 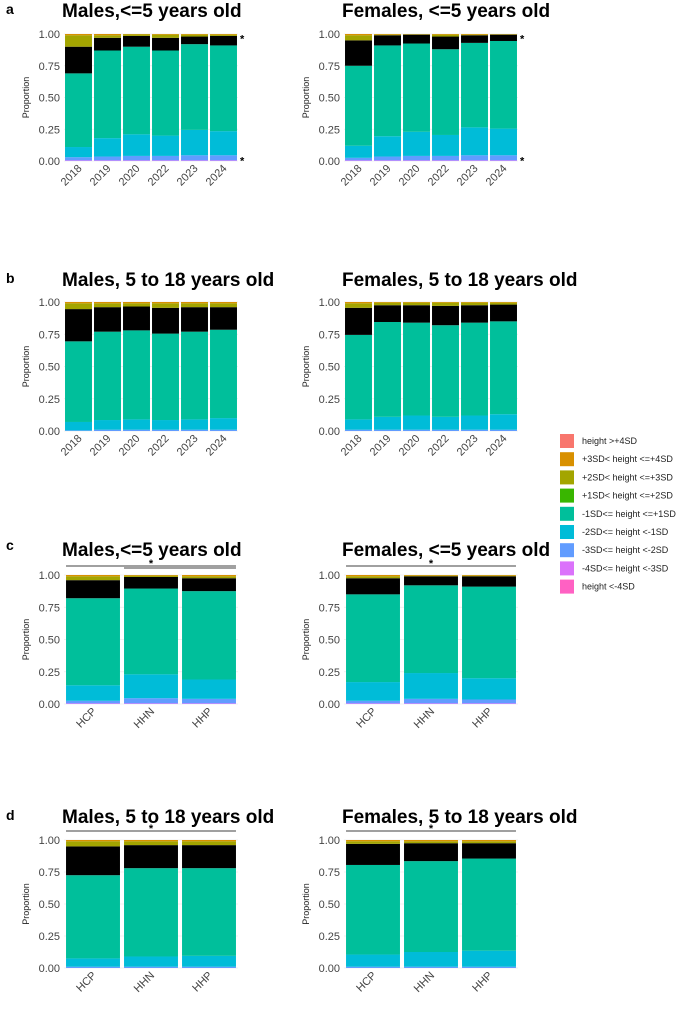 What do you see at coordinates (460, 817) in the screenshot?
I see `chart-title: Females, 5 to 18 years old` at bounding box center [460, 817].